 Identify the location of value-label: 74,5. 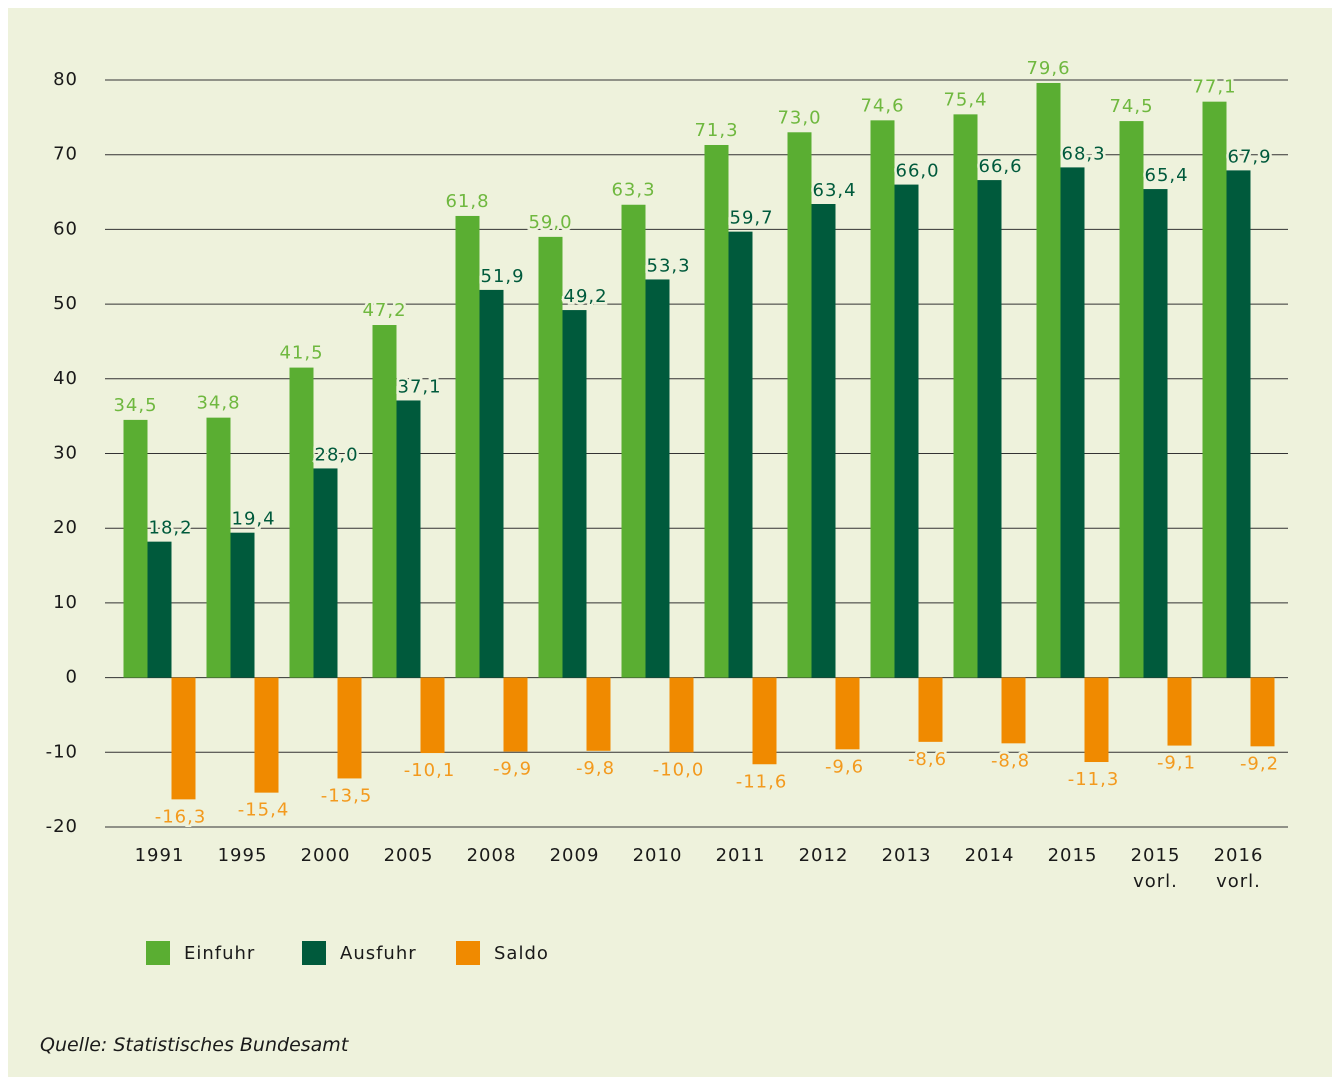
(1131, 106).